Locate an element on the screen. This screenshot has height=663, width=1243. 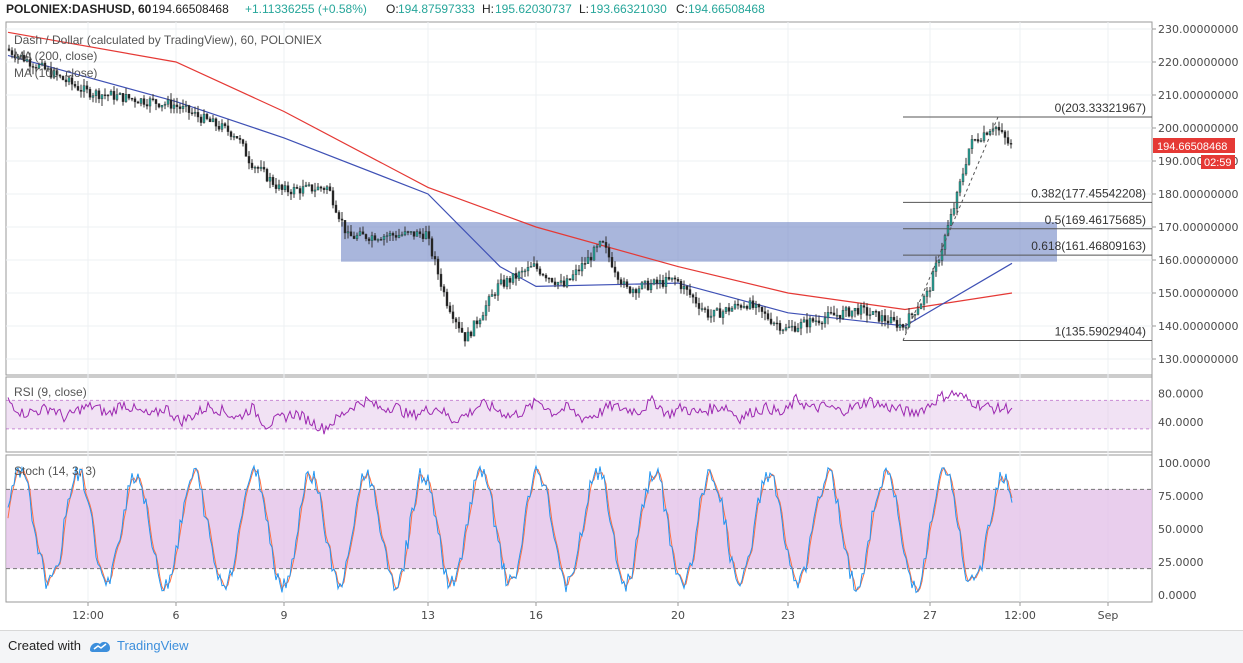
x-tick-label: Sep is located at coordinates (1108, 615).